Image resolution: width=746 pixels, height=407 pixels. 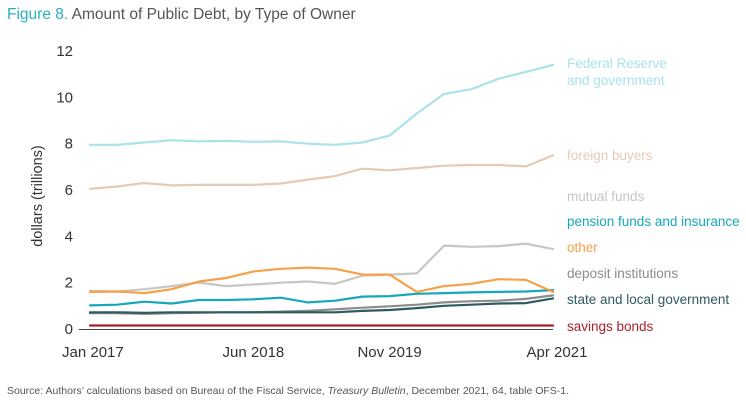 I want to click on y-tick-label: 0, so click(x=69, y=329).